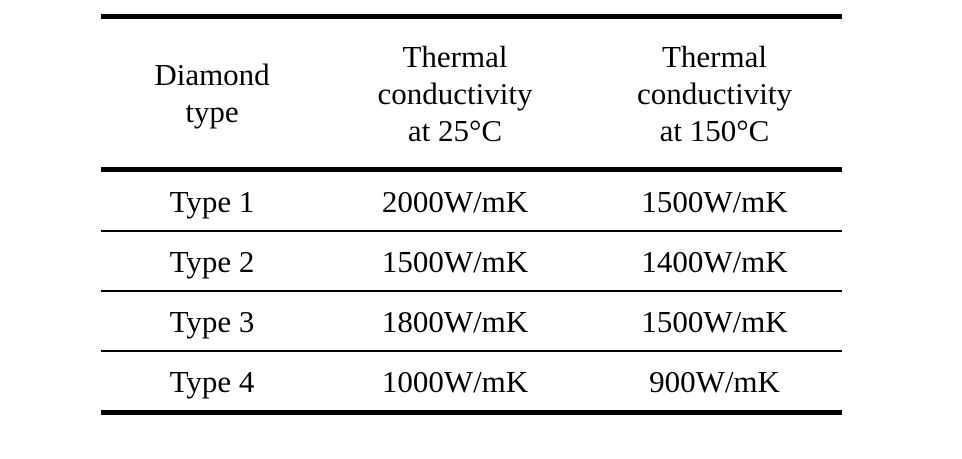  I want to click on cell-conductivity-25c: 1800W/mK, so click(455, 321).